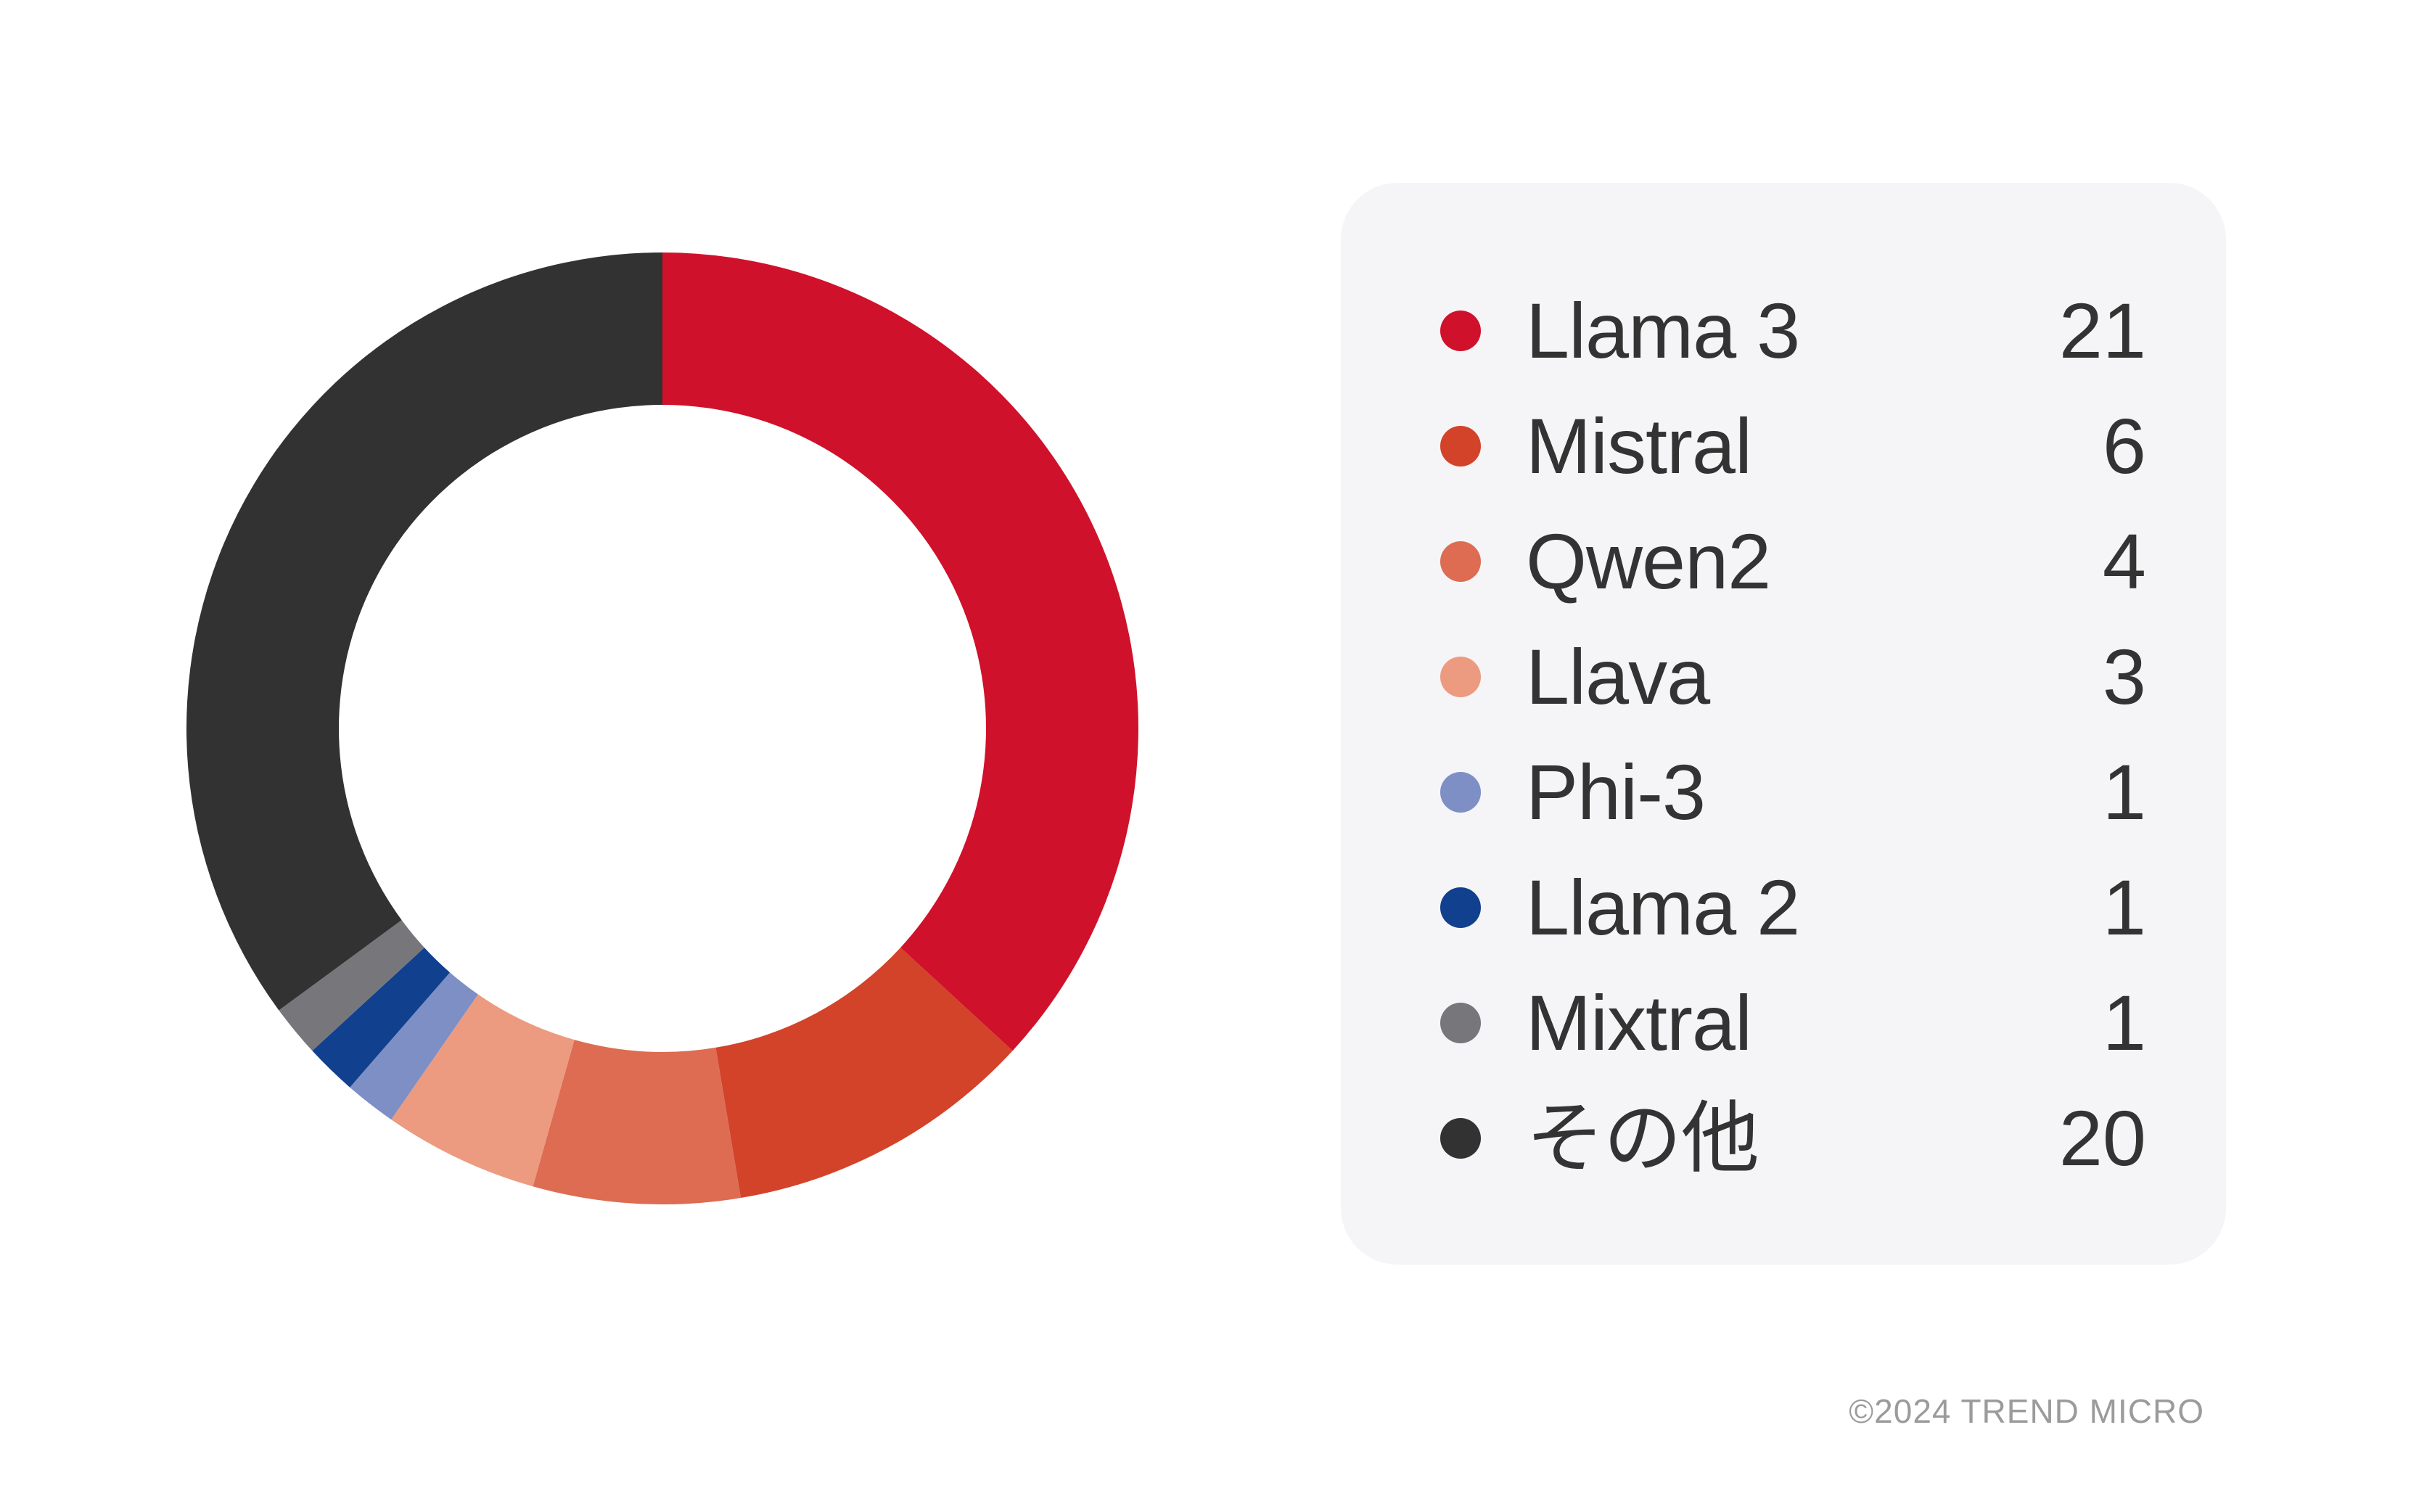  Describe the element at coordinates (1793, 1023) in the screenshot. I see `legend-row: Mixtral 1` at that location.